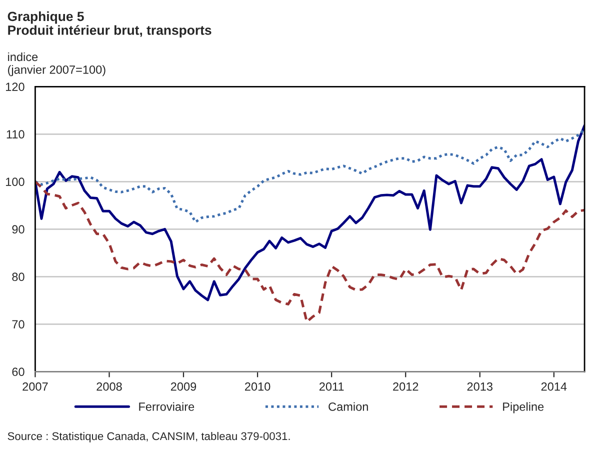 The width and height of the screenshot is (607, 456). Describe the element at coordinates (331, 386) in the screenshot. I see `x-tick-label: 2011` at that location.